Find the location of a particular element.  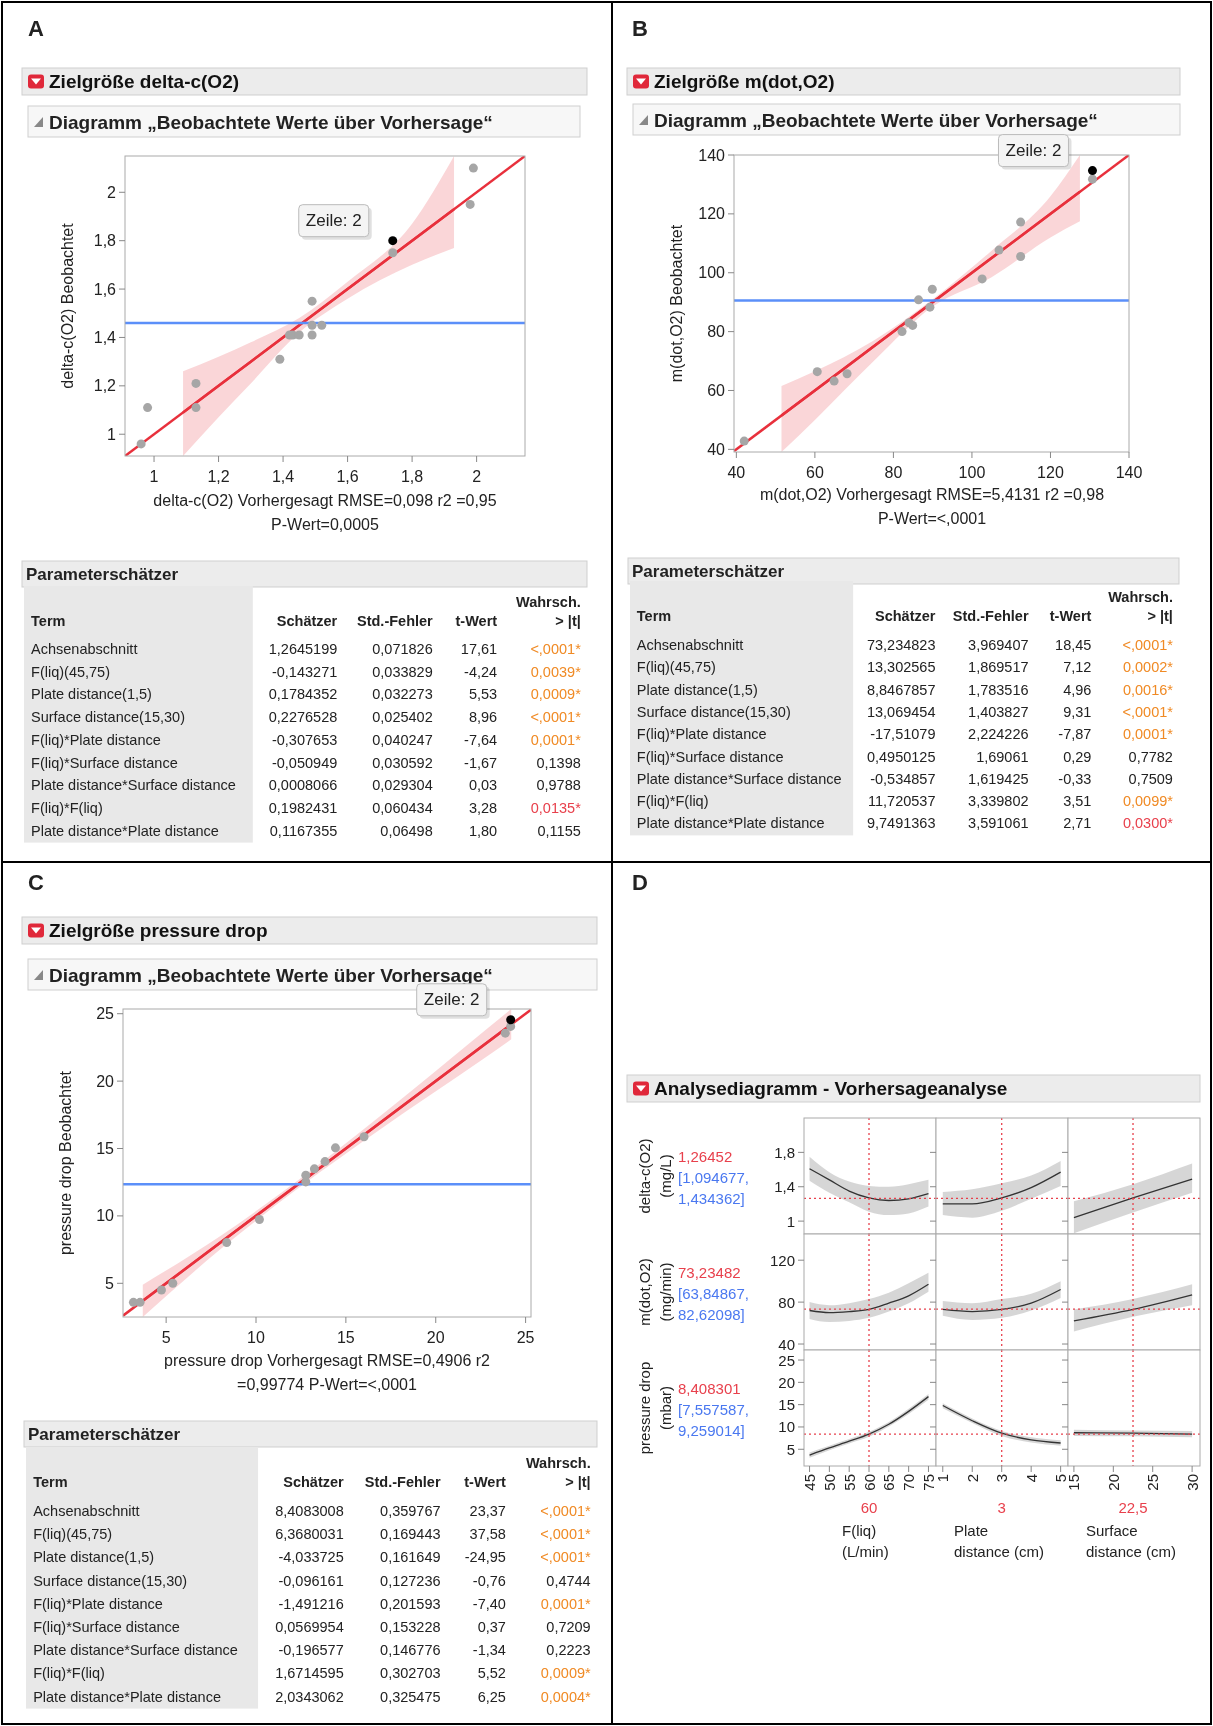

text: C is located at coordinates (36, 882).